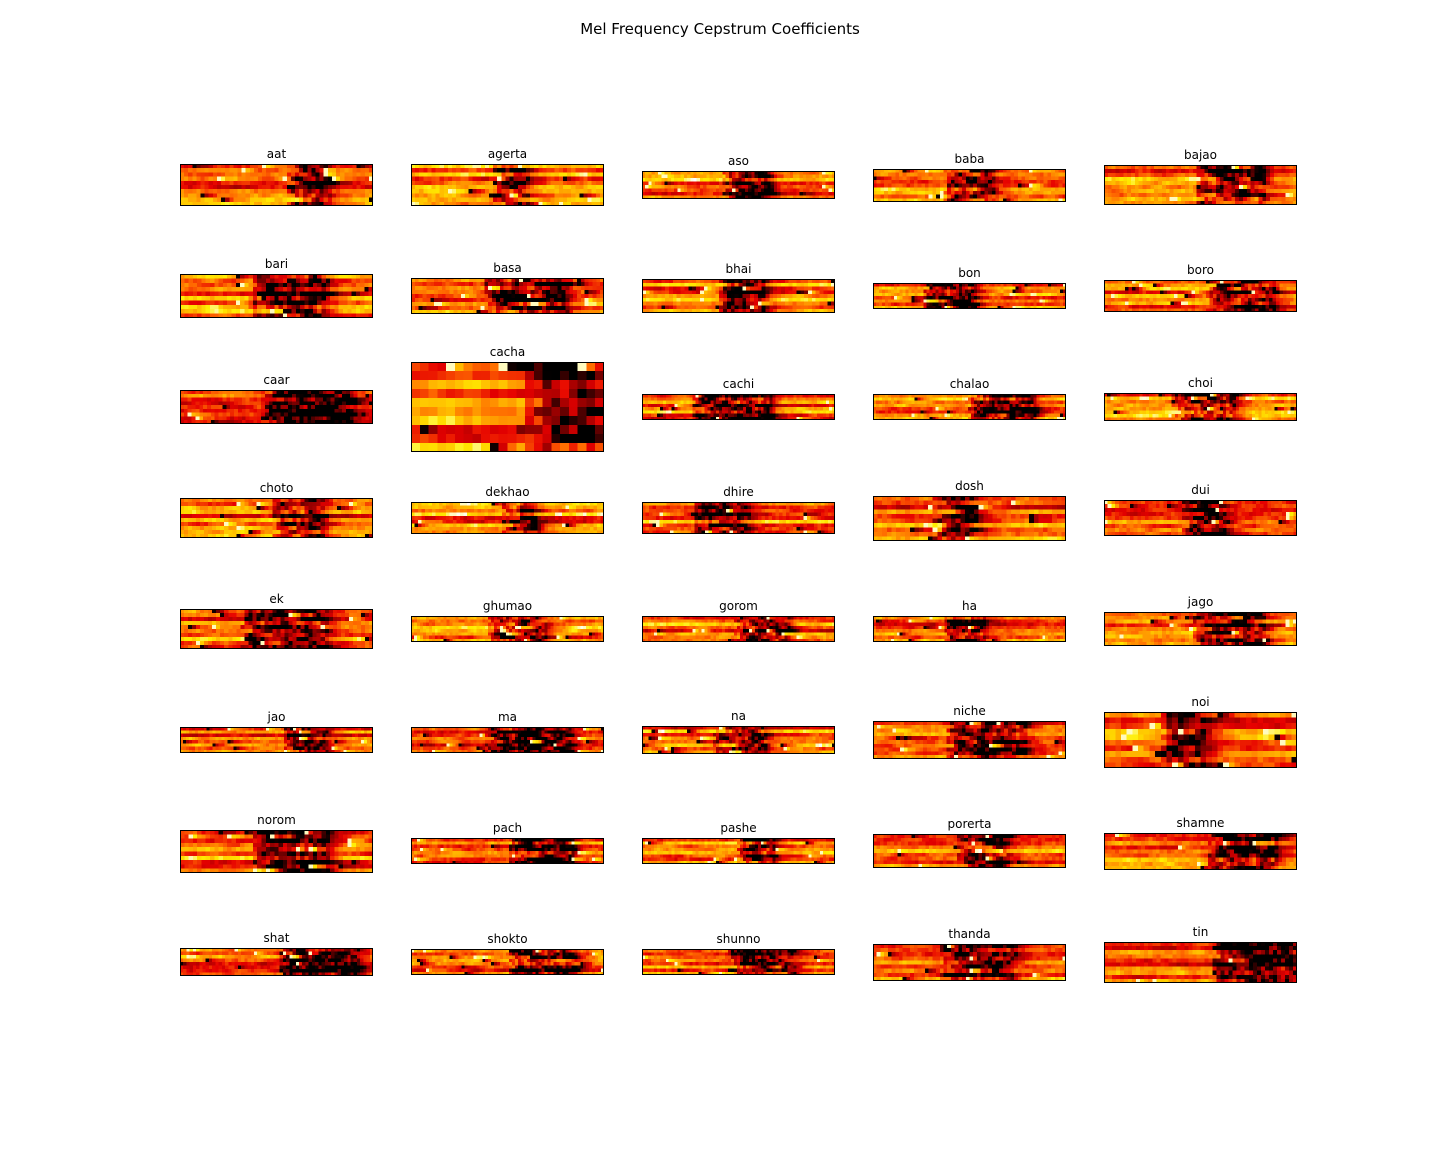 The height and width of the screenshot is (1152, 1440). I want to click on heatmap-panel-dekhao: dekhao, so click(507, 509).